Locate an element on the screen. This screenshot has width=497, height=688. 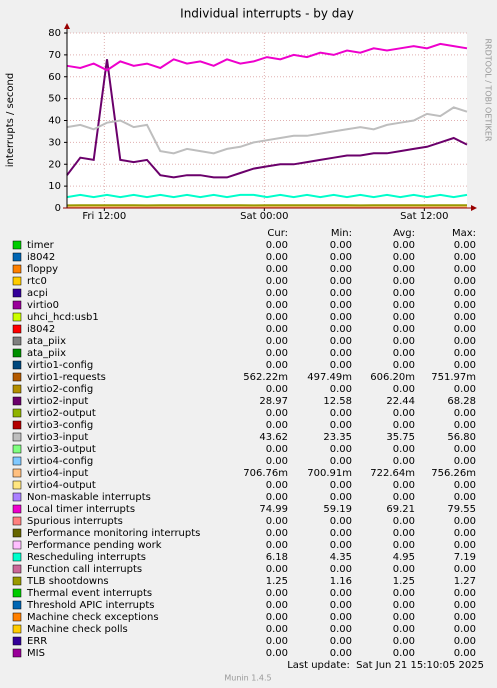
legend-stat: 562.22m is located at coordinates (265, 377).